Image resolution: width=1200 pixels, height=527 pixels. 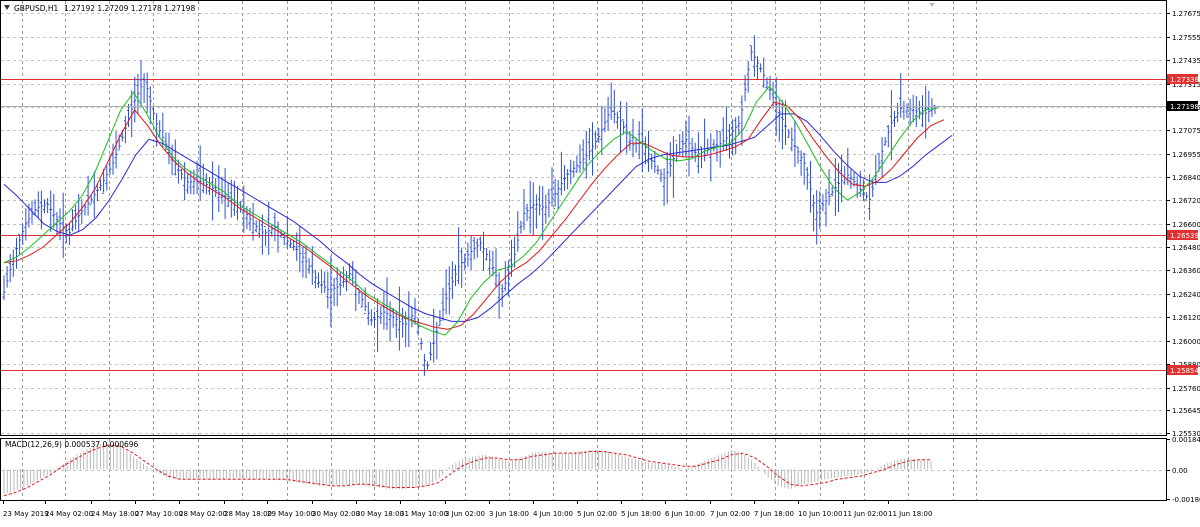 What do you see at coordinates (1184, 80) in the screenshot?
I see `svg-text: 1.27336` at bounding box center [1184, 80].